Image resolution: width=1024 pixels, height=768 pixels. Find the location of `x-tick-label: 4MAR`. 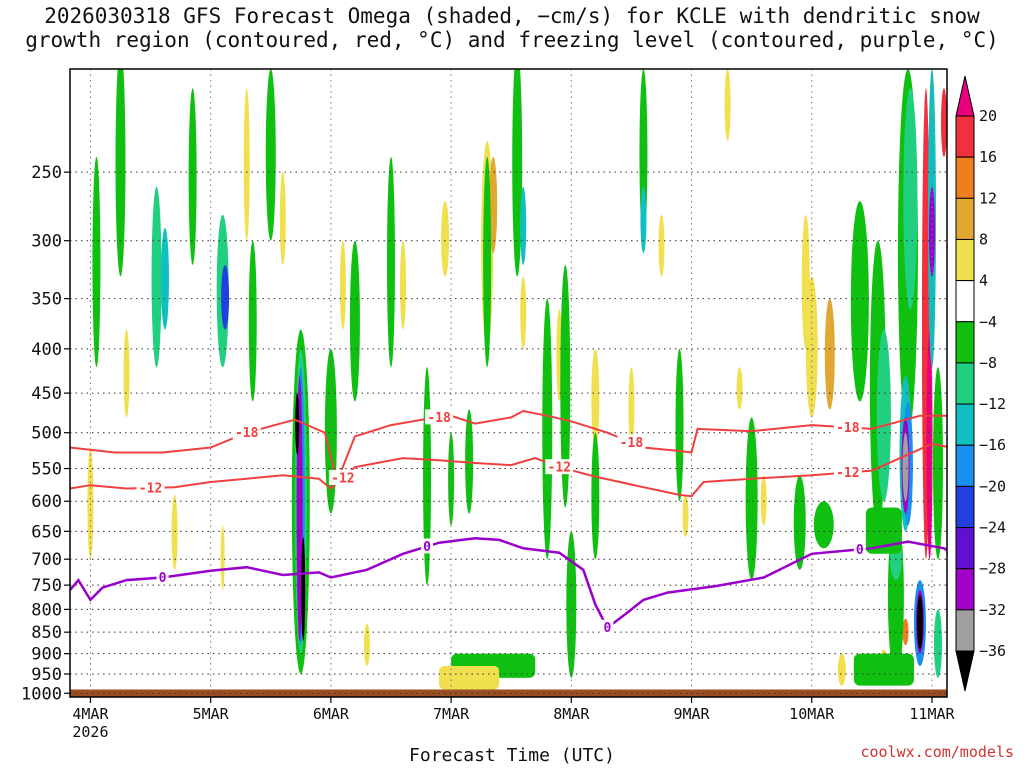

x-tick-label: 4MAR is located at coordinates (90, 714).